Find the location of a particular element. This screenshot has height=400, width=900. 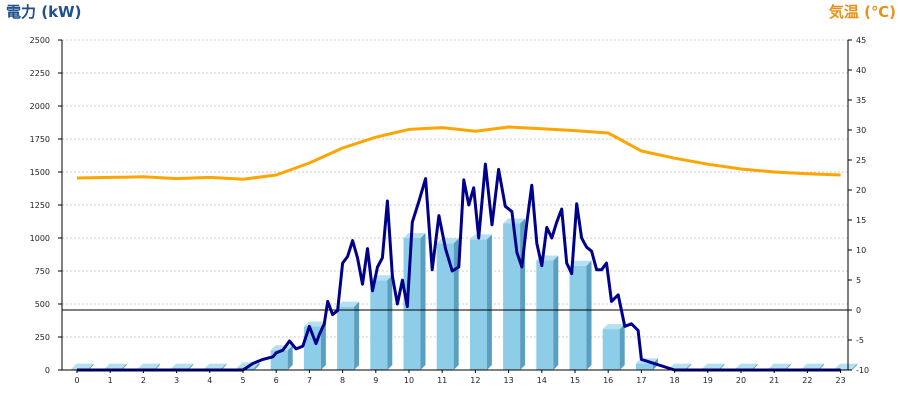

left-tick-label: 1750 is located at coordinates (40, 139).